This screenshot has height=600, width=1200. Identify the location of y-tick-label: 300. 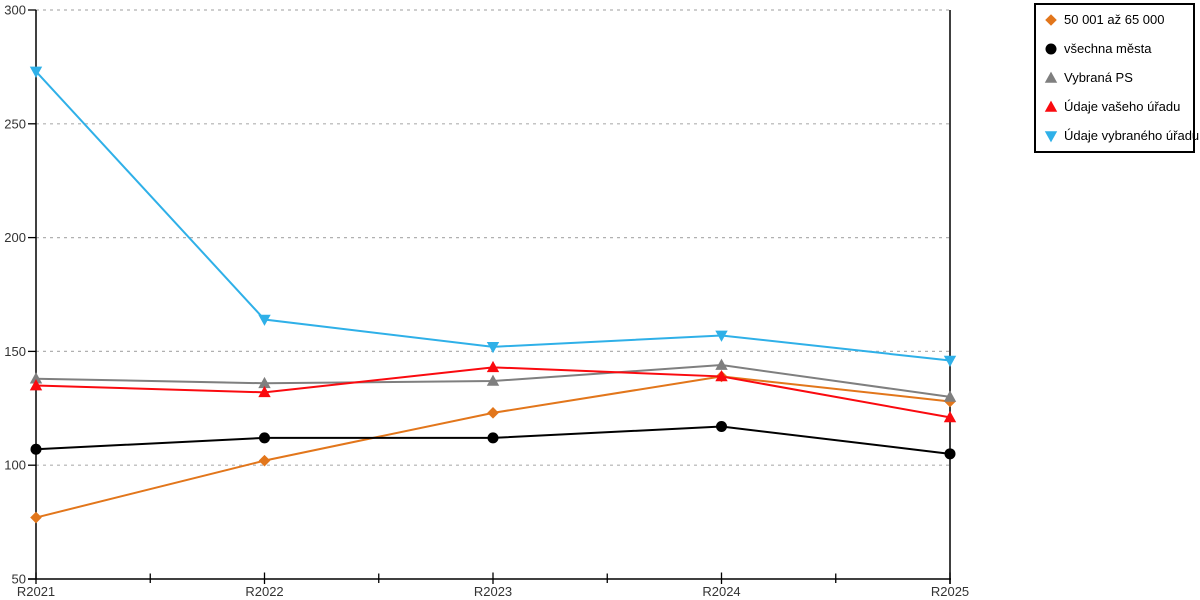
(15, 10).